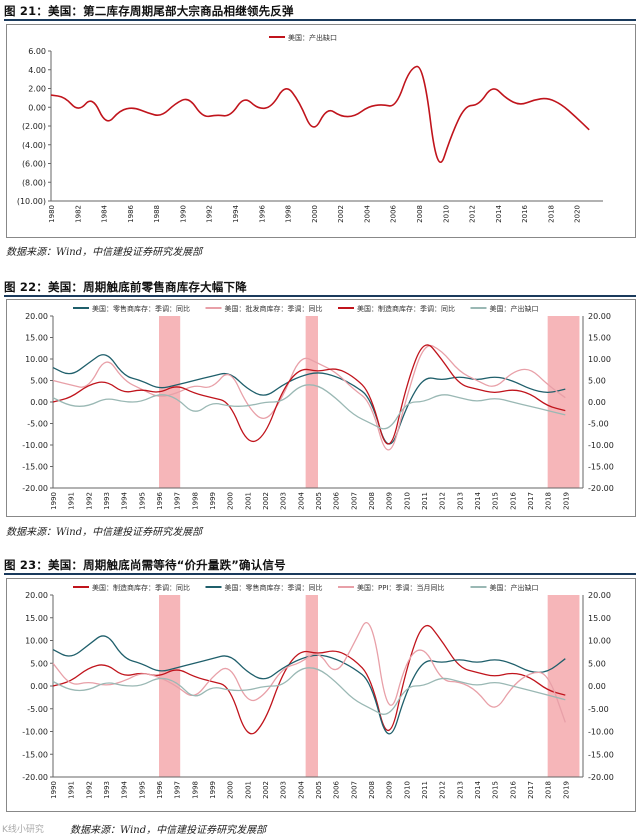 This screenshot has height=837, width=640. I want to click on y-tick-label-right: -20.00, so click(601, 777).